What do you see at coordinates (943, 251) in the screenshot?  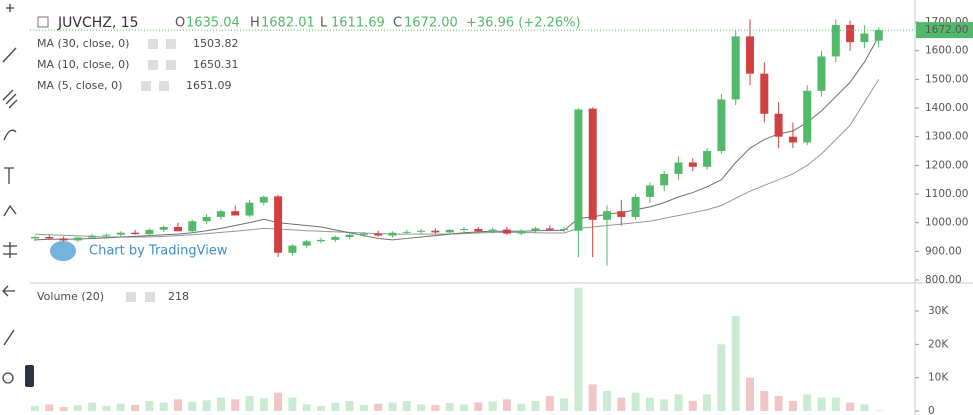 I see `y-tick-label: 900.00` at bounding box center [943, 251].